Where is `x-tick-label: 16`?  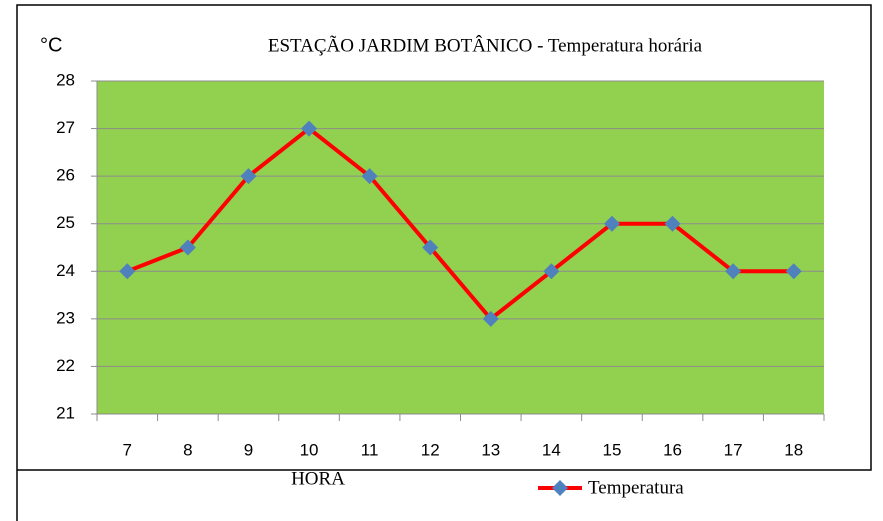 x-tick-label: 16 is located at coordinates (672, 449).